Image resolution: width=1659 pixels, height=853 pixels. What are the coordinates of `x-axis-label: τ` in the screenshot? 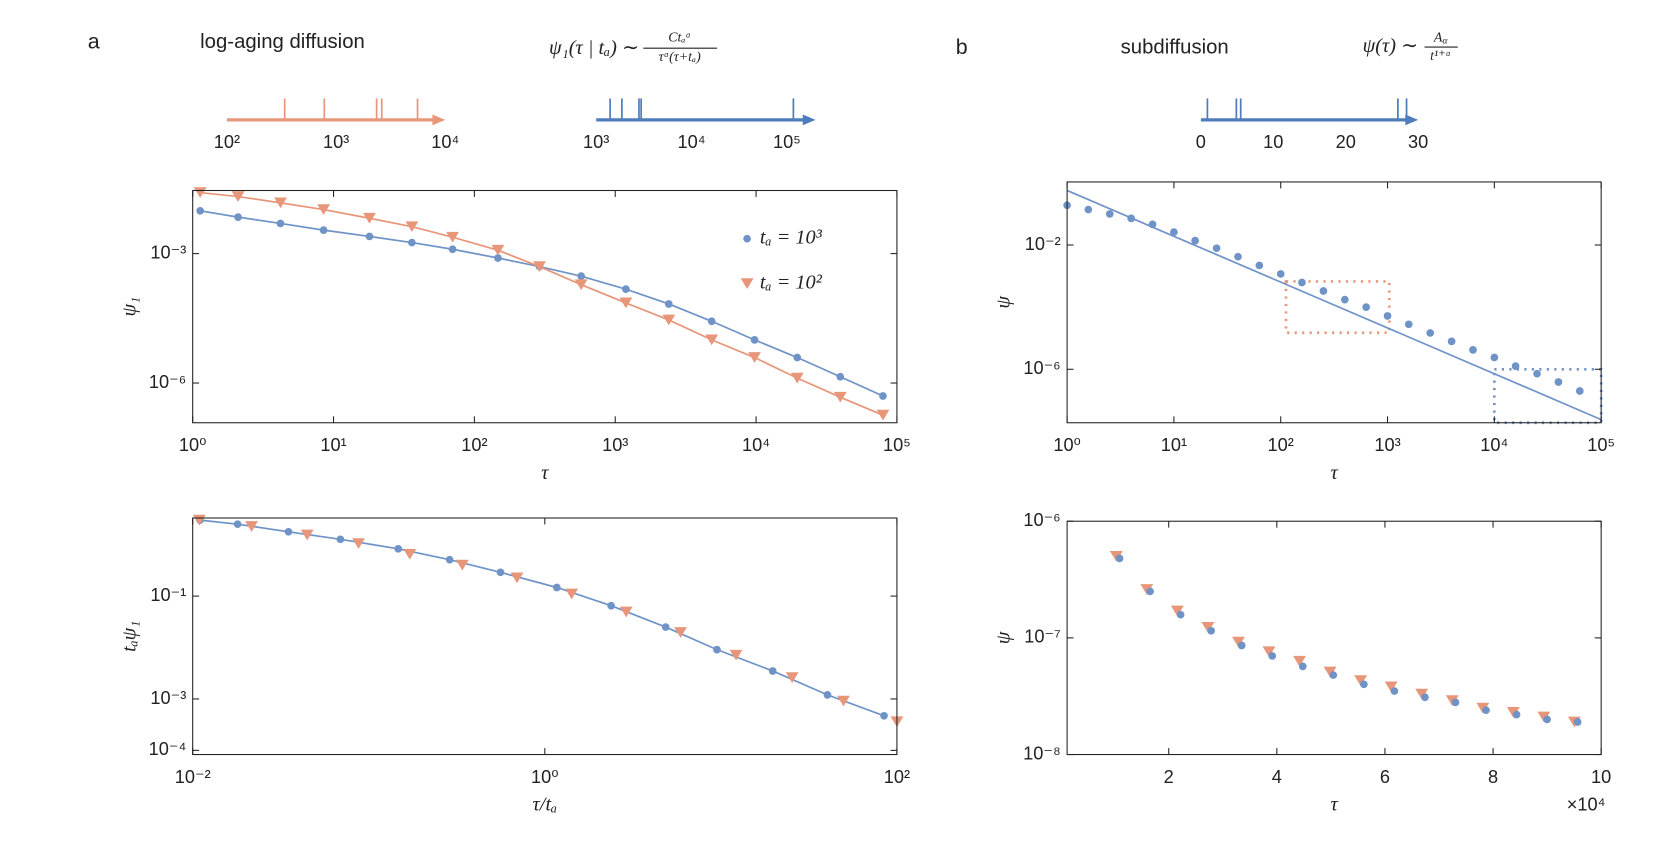 It's located at (545, 473).